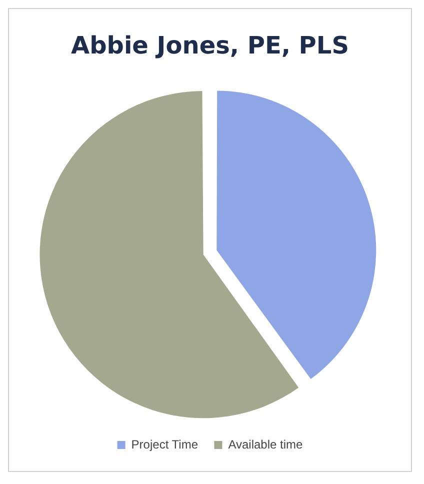 Image resolution: width=424 pixels, height=484 pixels. I want to click on legend-label: Available time, so click(266, 444).